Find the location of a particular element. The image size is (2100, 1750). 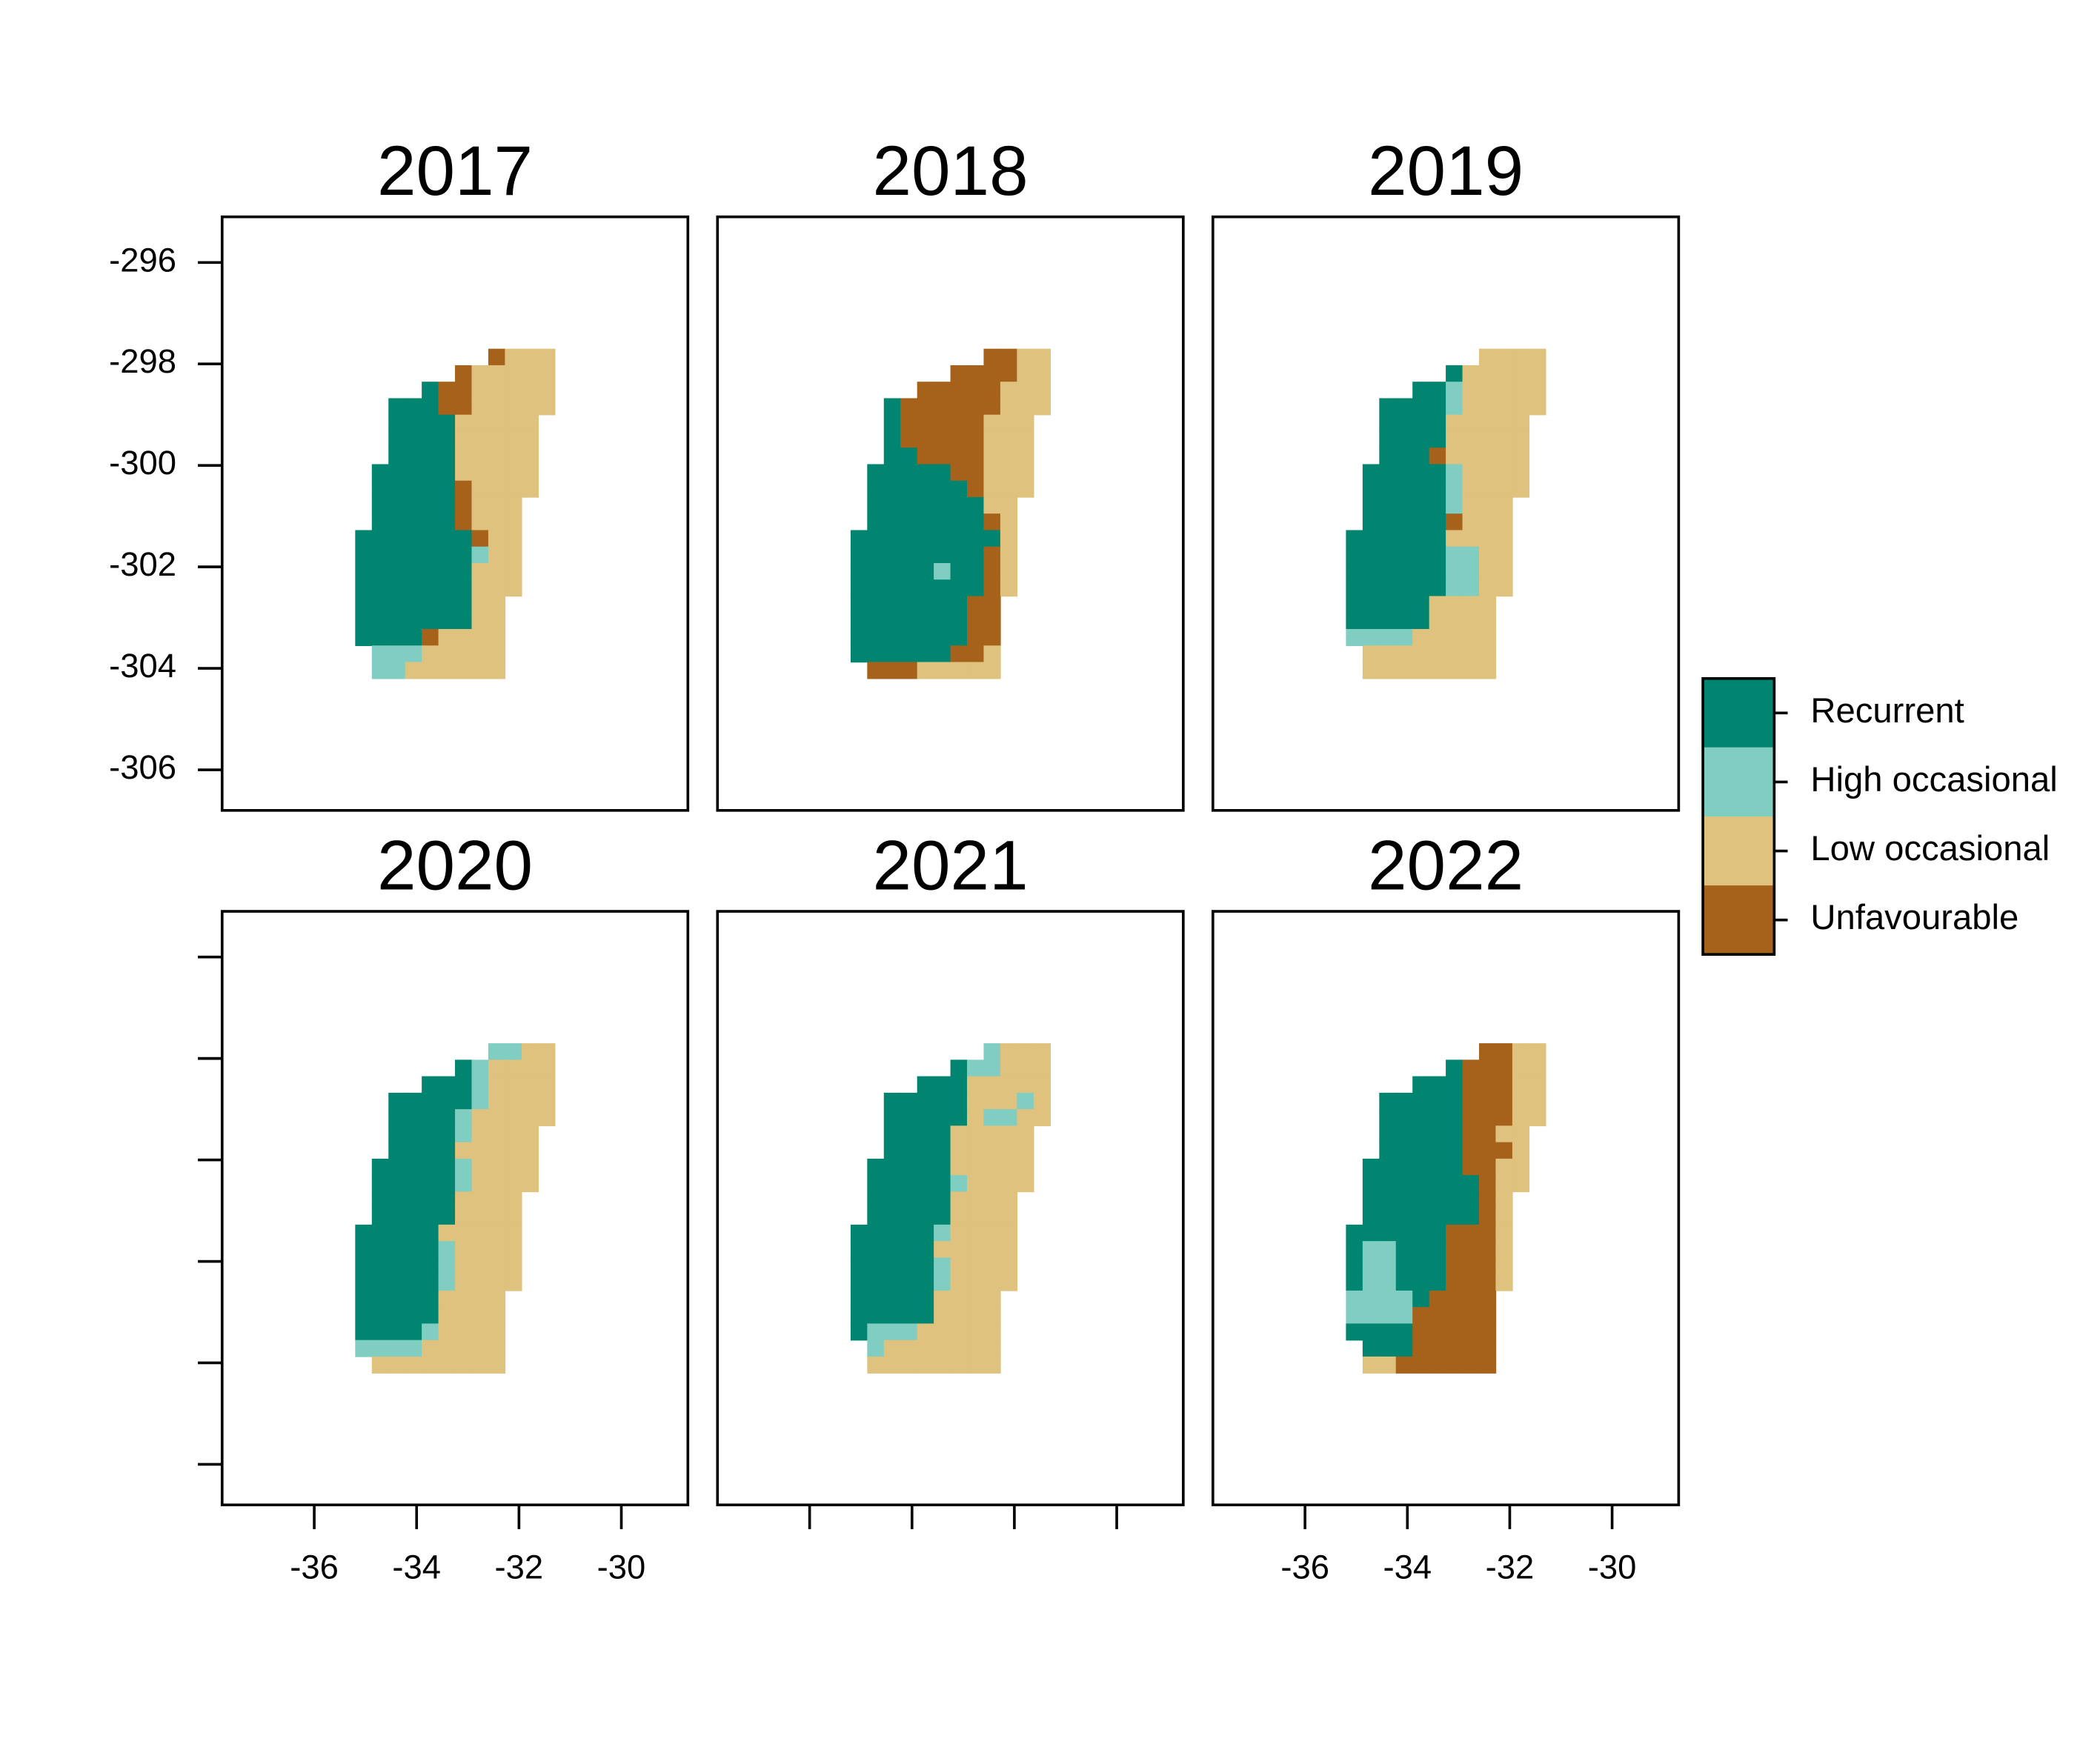

legend-swatch is located at coordinates (1739, 713).